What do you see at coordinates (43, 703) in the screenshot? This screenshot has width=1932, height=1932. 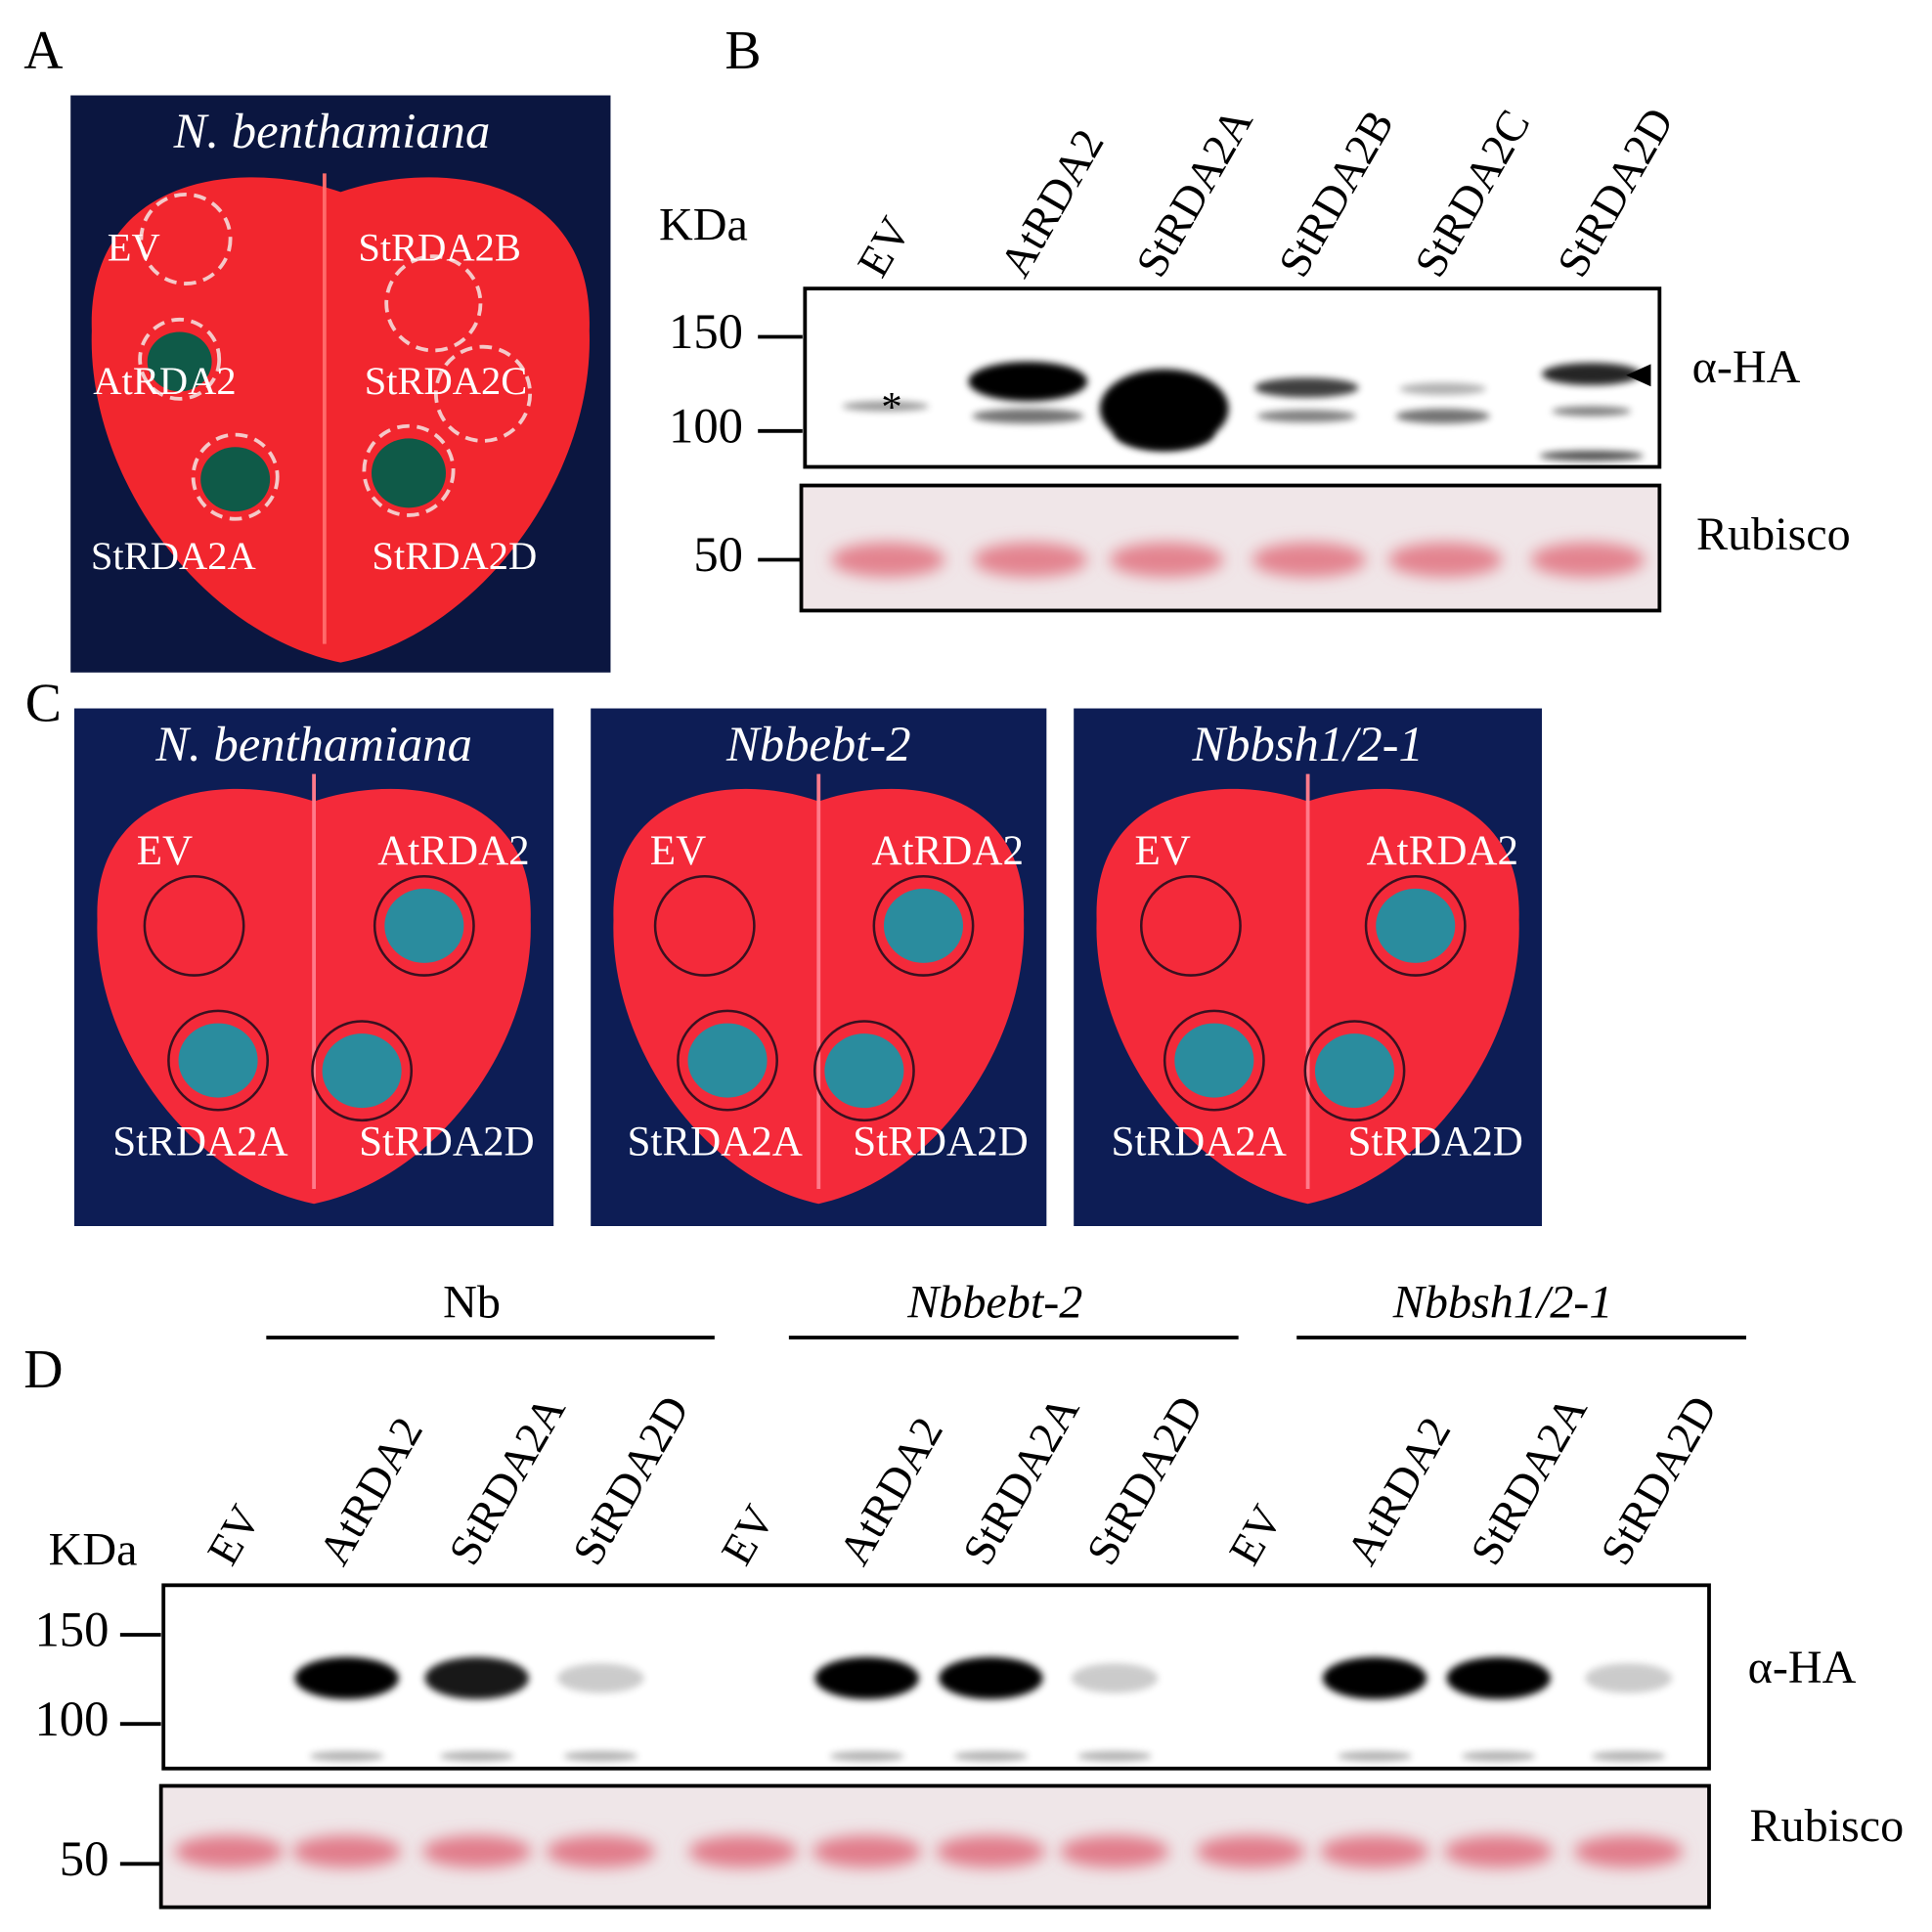 I see `panel-label: C` at bounding box center [43, 703].